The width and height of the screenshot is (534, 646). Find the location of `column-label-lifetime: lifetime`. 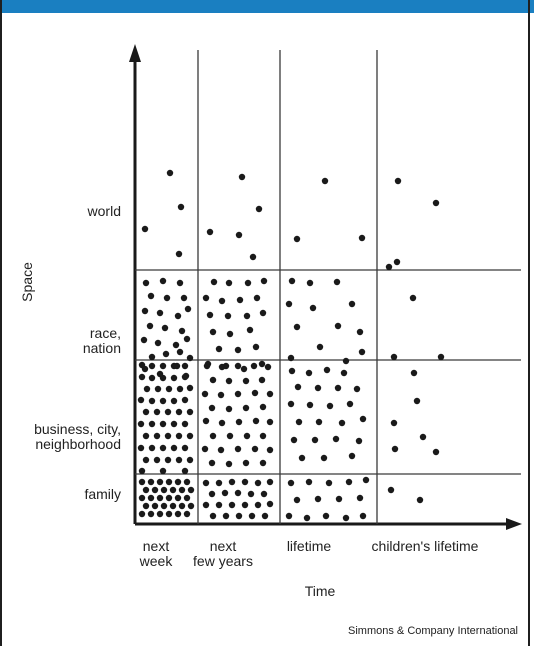

column-label-lifetime: lifetime is located at coordinates (309, 546).